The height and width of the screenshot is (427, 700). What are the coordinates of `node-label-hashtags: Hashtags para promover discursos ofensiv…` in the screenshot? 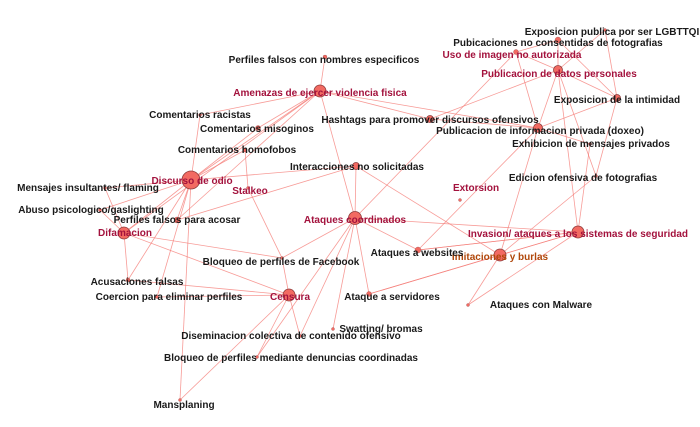 It's located at (430, 120).